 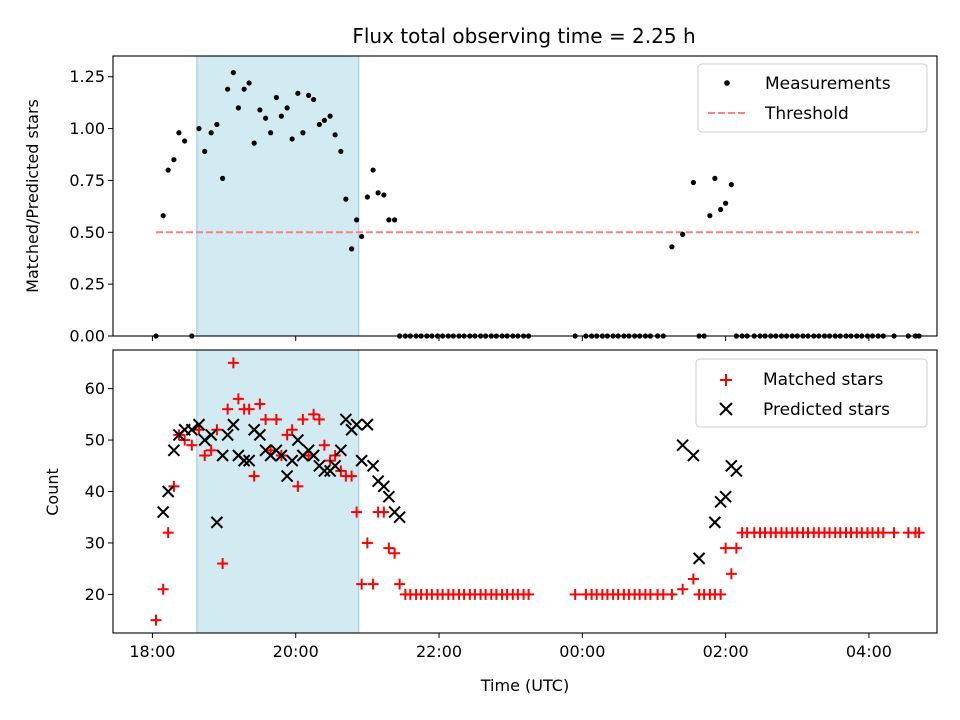 I want to click on top-legend: Measurements Threshold, so click(x=812, y=98).